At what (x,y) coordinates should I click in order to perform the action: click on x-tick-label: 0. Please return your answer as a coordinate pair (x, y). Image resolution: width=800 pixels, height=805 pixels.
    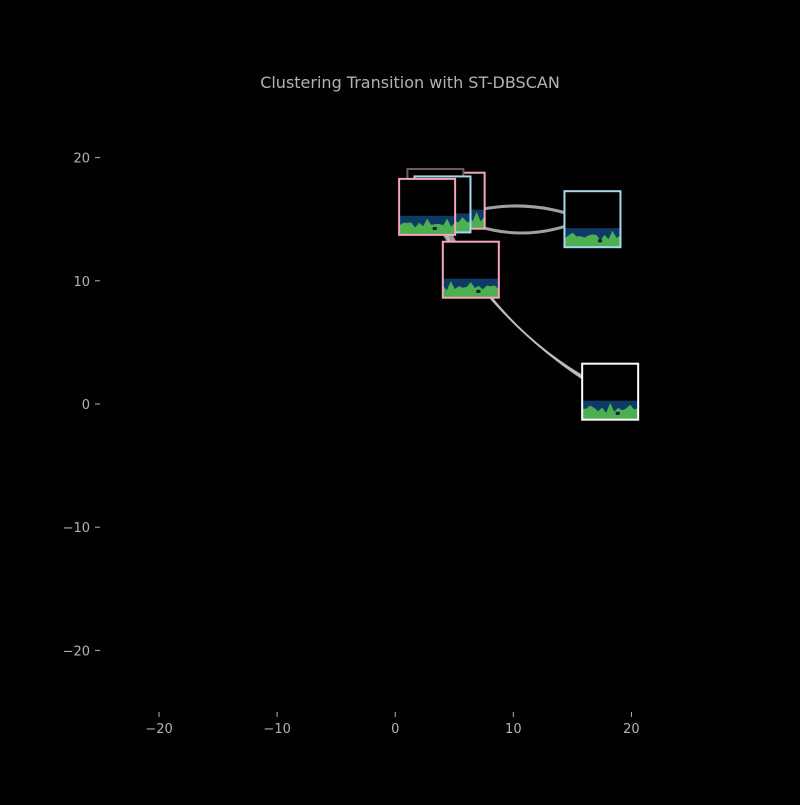
    Looking at the image, I should click on (395, 729).